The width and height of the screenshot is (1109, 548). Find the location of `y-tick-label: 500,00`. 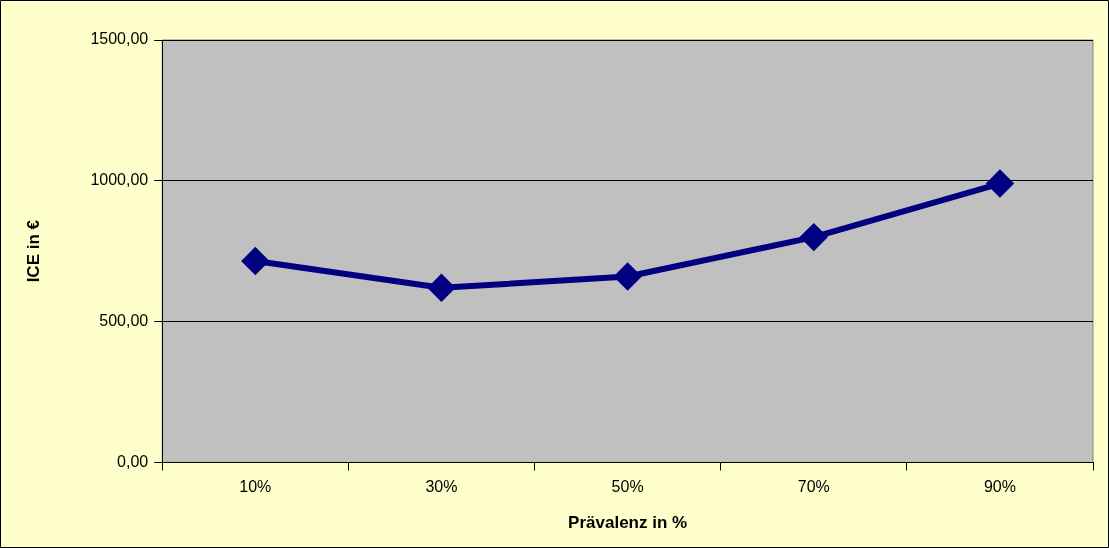

y-tick-label: 500,00 is located at coordinates (124, 321).